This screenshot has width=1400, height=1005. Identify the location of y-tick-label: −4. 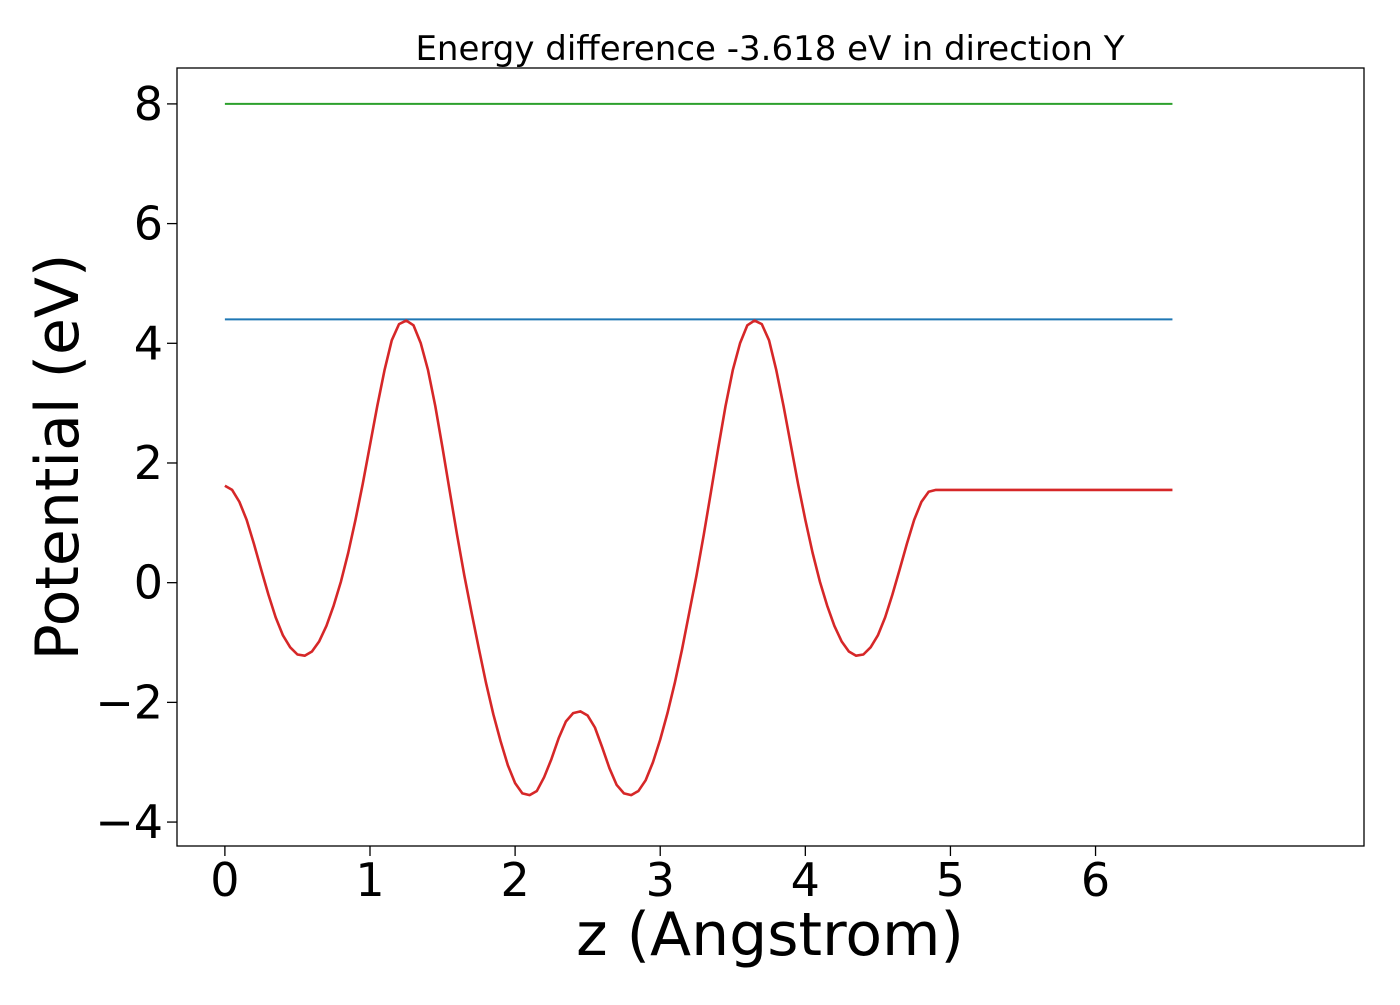
(129, 822).